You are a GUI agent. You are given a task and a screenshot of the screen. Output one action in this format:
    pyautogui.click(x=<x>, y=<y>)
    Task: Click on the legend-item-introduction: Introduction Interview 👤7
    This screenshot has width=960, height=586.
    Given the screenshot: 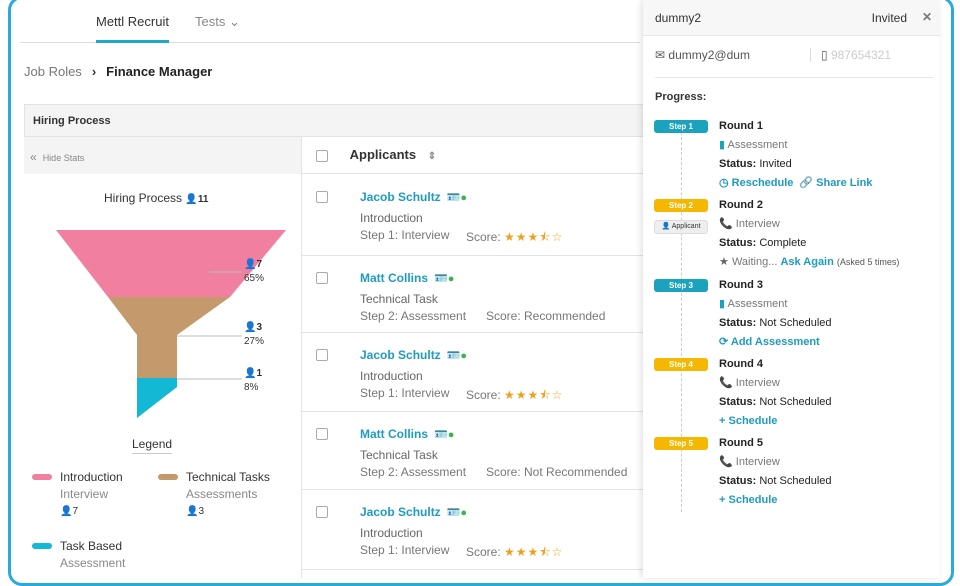 What is the action you would take?
    pyautogui.click(x=77, y=494)
    